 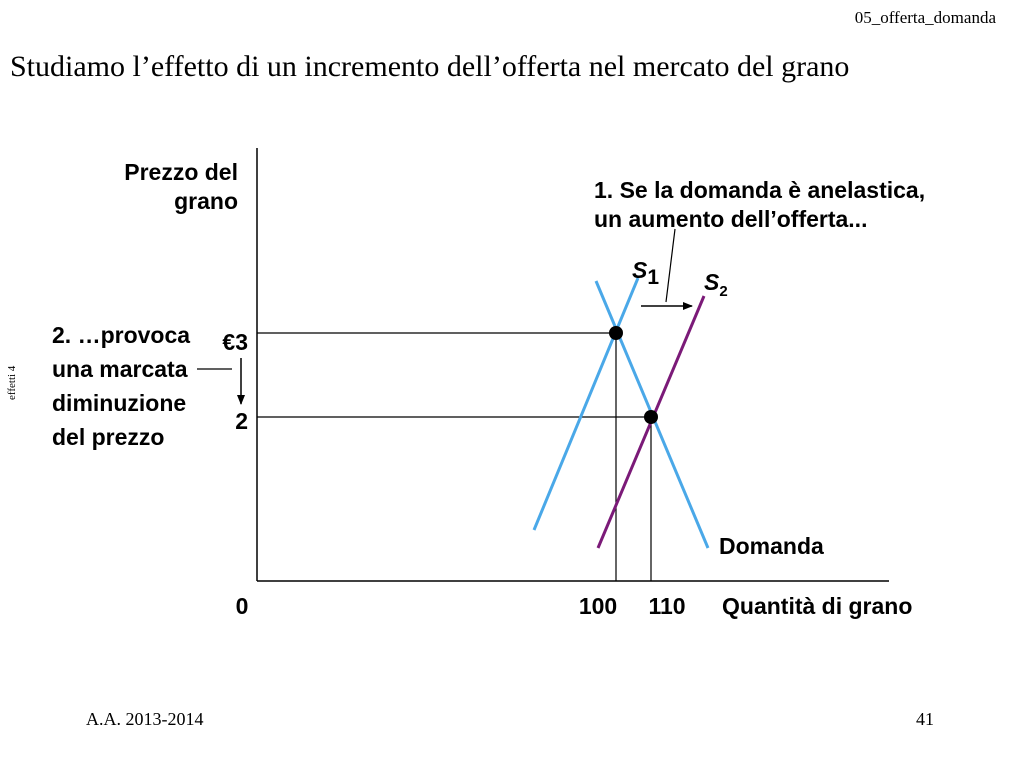 What do you see at coordinates (771, 546) in the screenshot?
I see `demand-label: Domanda` at bounding box center [771, 546].